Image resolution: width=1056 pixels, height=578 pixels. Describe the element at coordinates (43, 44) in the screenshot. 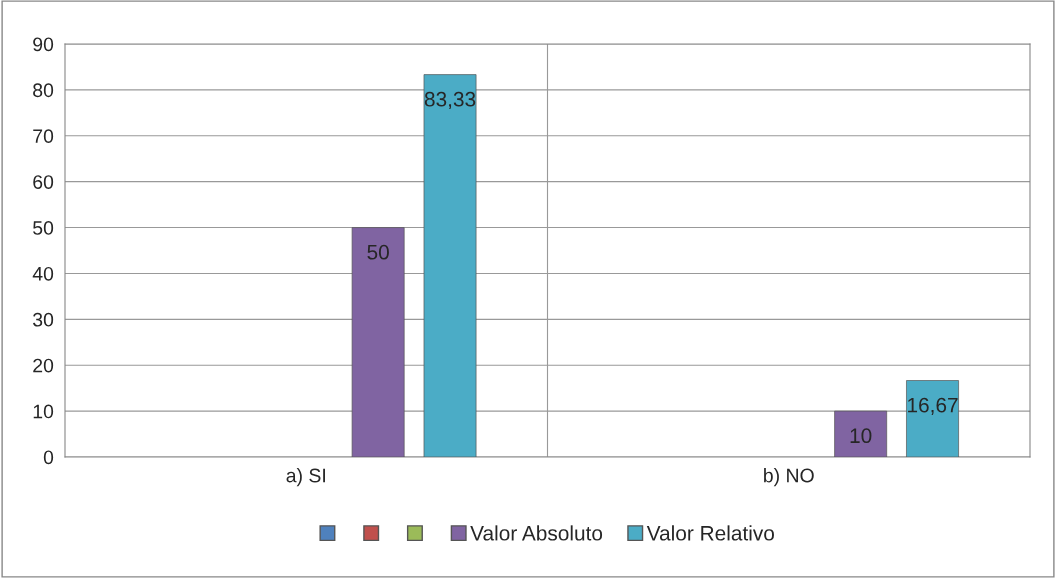

I see `y-tick-label: 90` at that location.